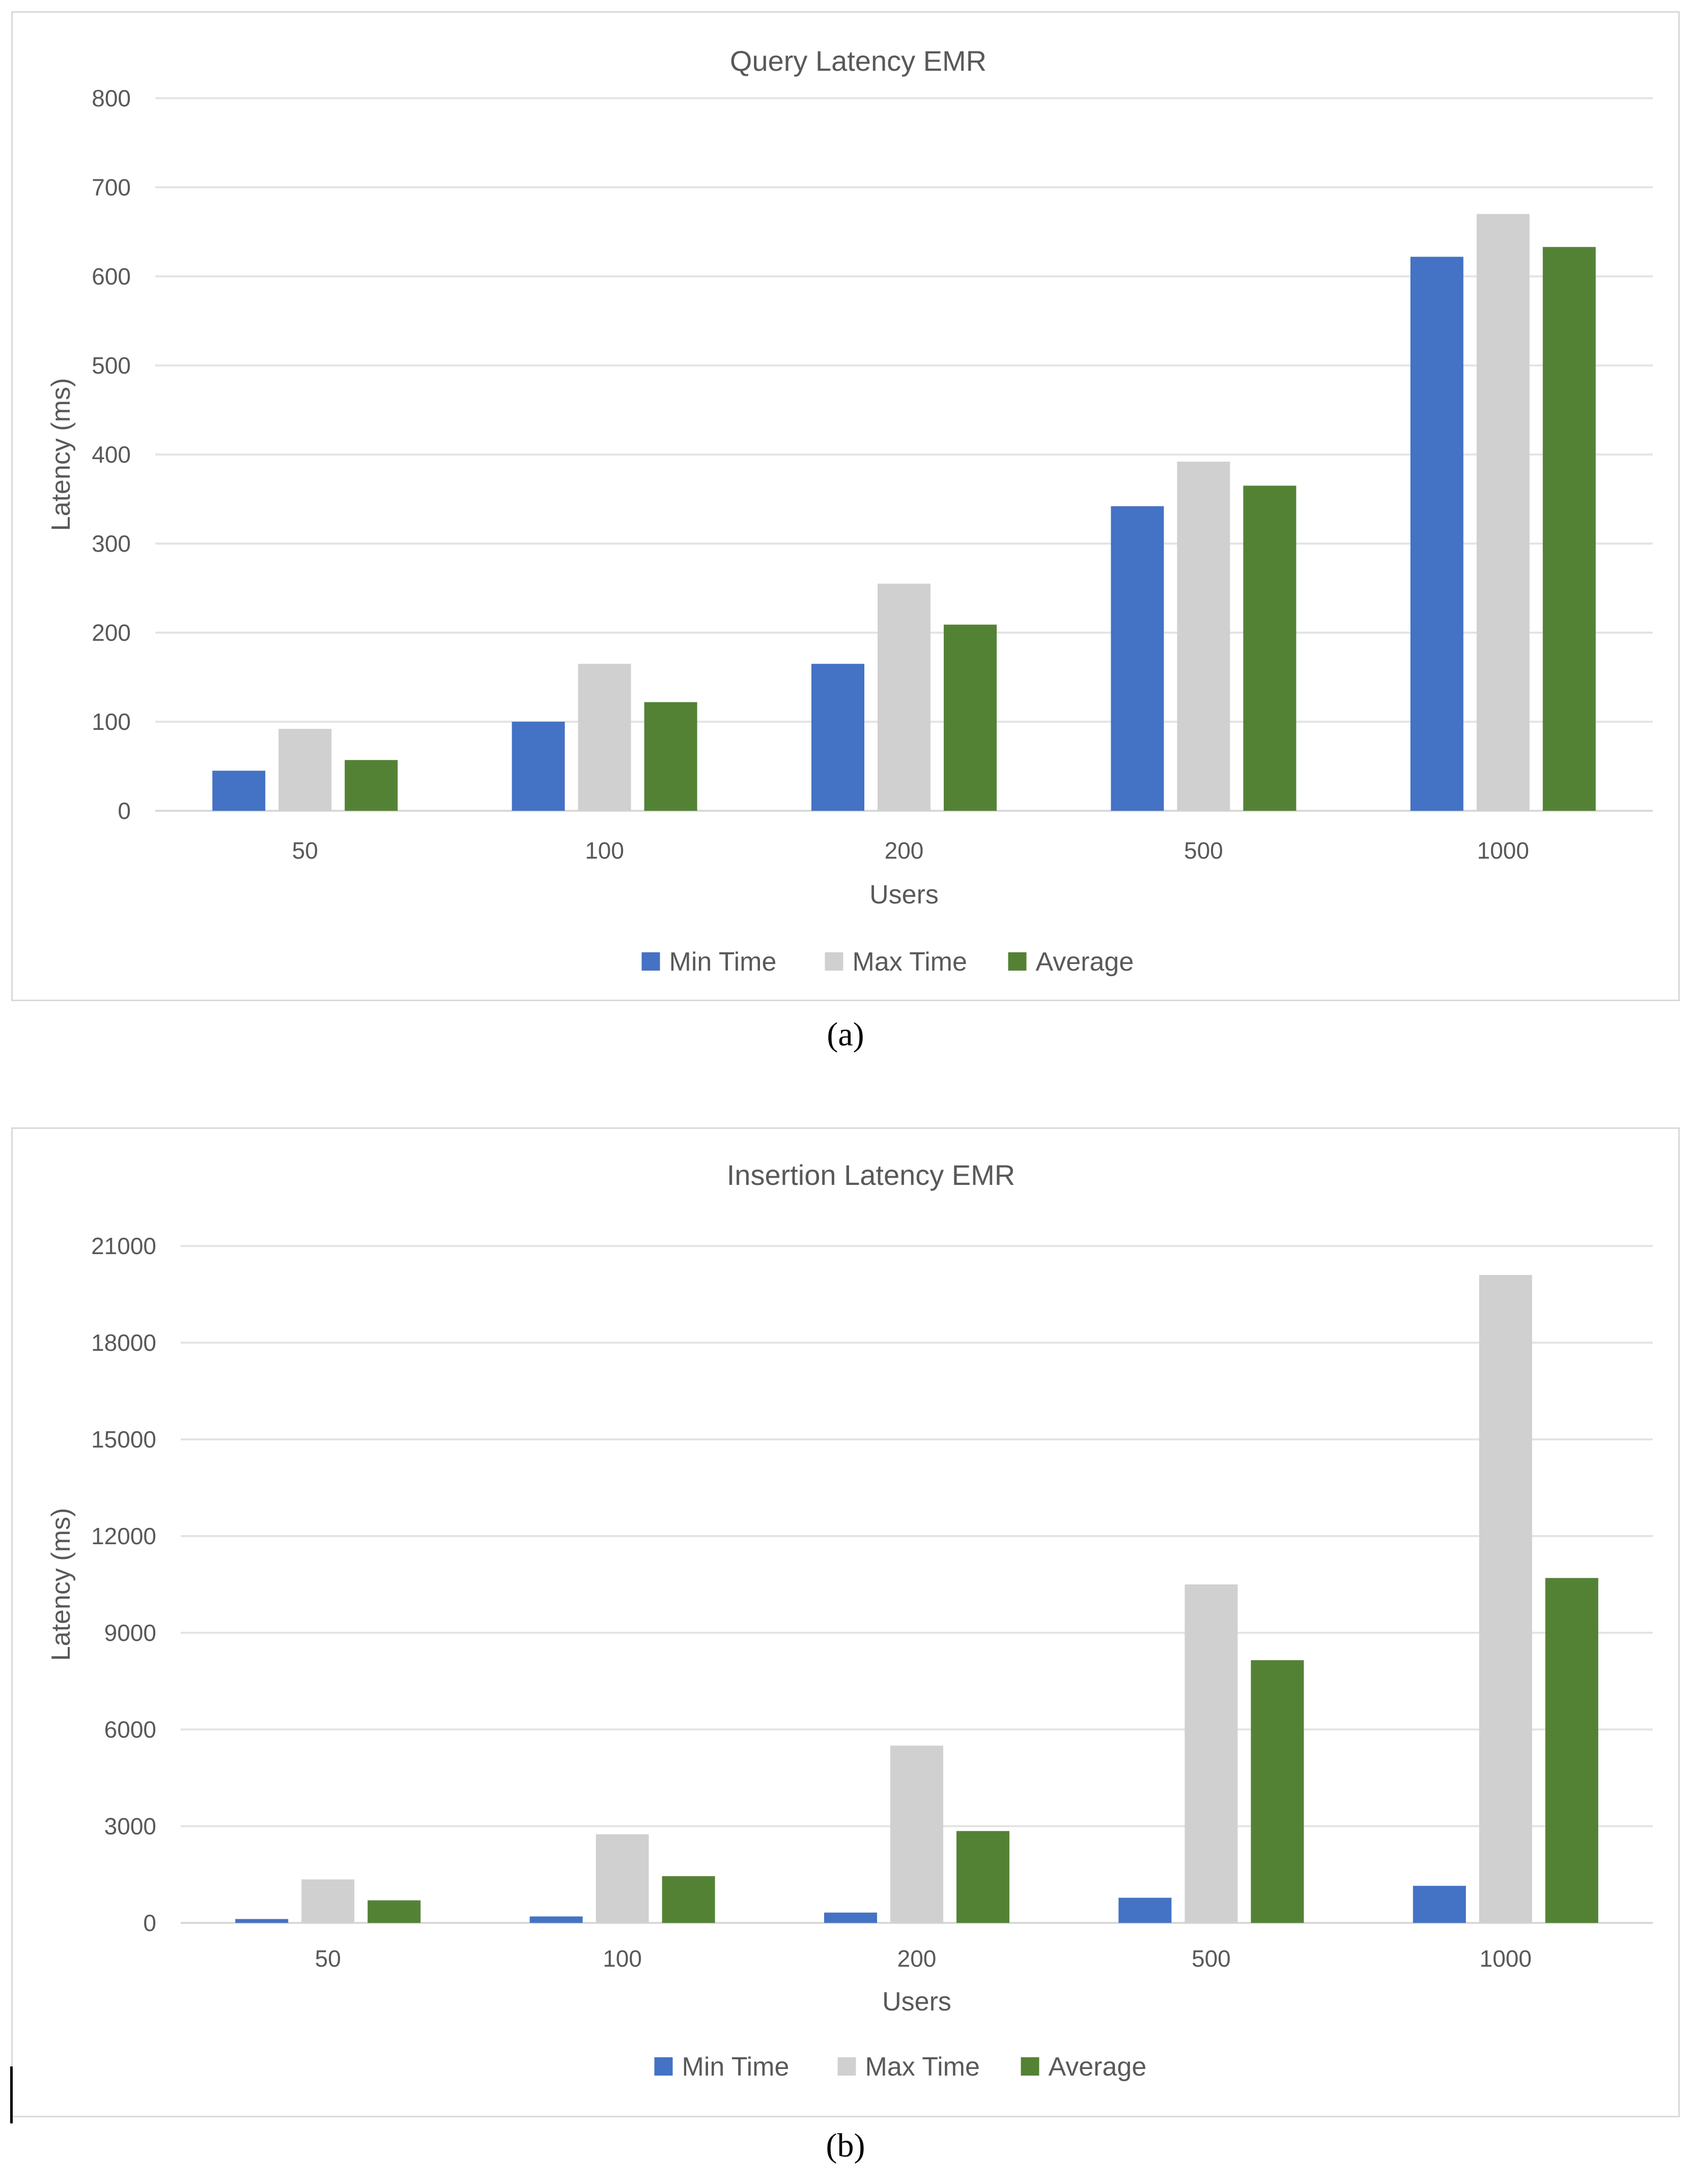 The image size is (1691, 2184). Describe the element at coordinates (111, 633) in the screenshot. I see `y-tick-label: 200` at that location.